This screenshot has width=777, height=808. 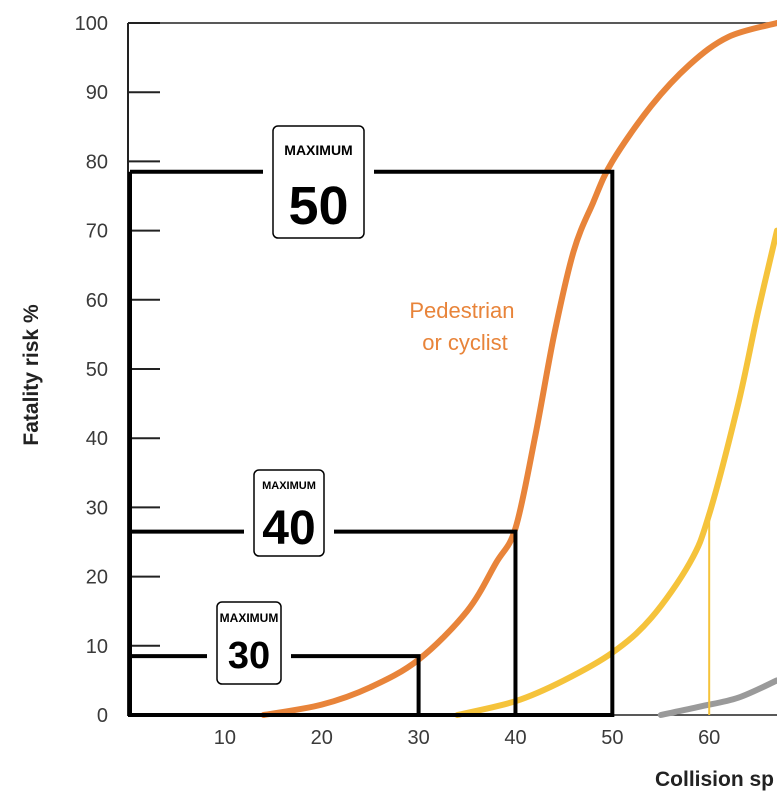 I want to click on y-axis-ticks: 0 10 20 30 40 50 60 70 80 90 100, so click(x=117, y=370).